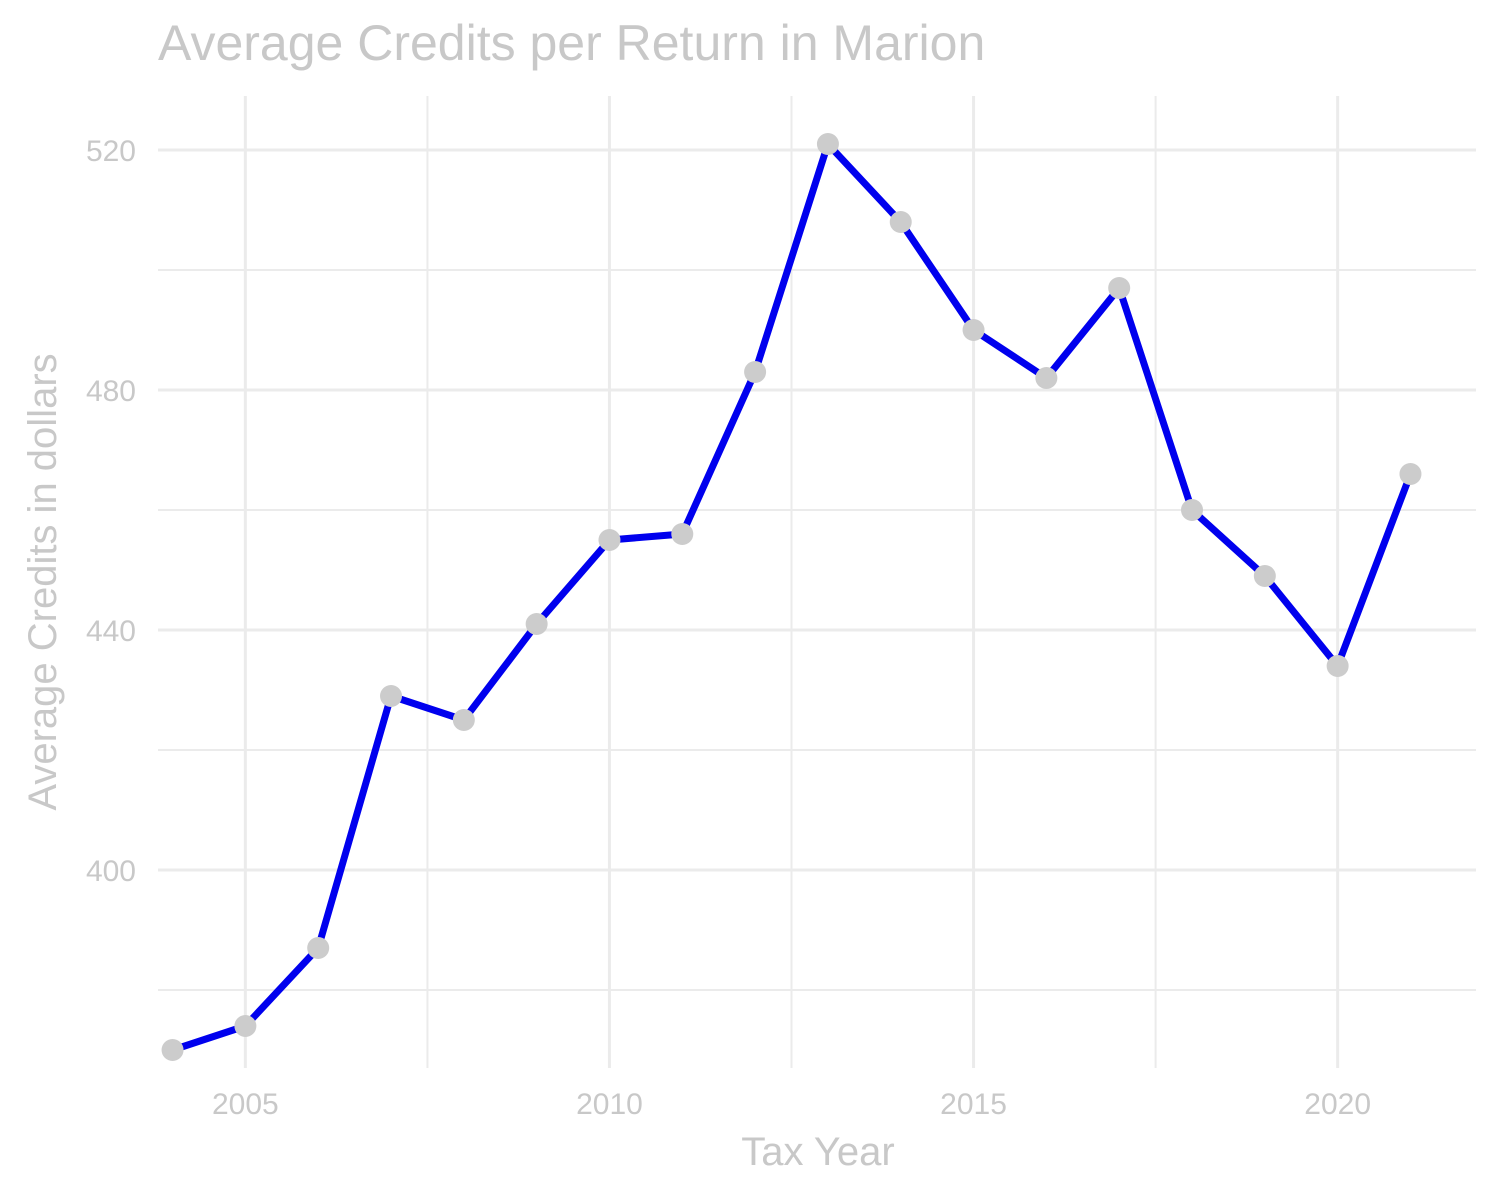 This screenshot has width=1500, height=1199. Describe the element at coordinates (1337, 1104) in the screenshot. I see `x-tick-label: 2020` at that location.